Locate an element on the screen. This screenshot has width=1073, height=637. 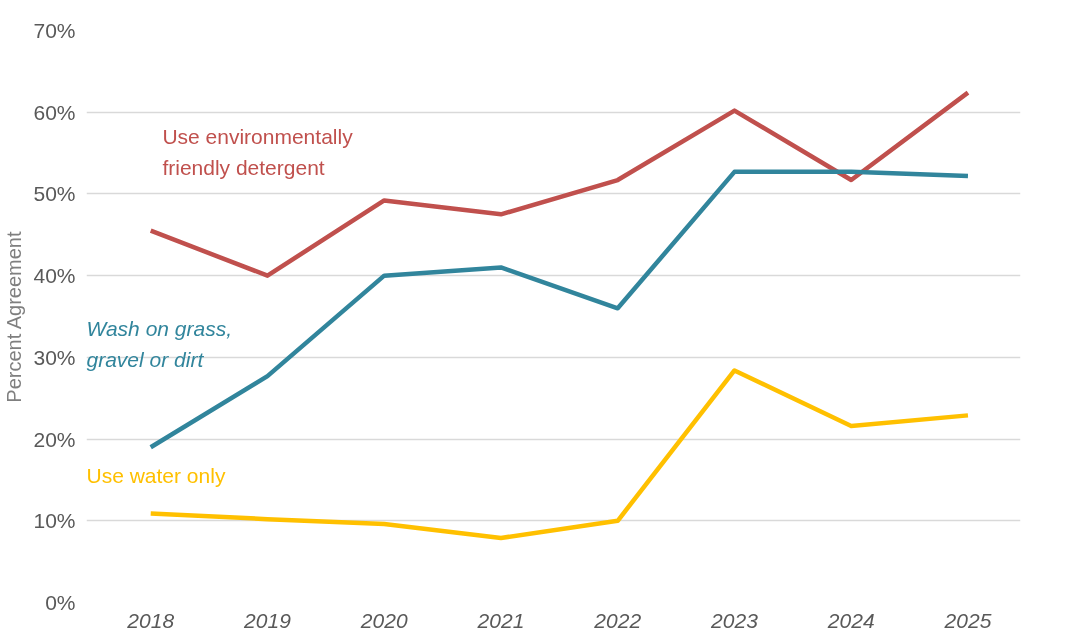
x-tick-label: 2025 is located at coordinates (967, 620).